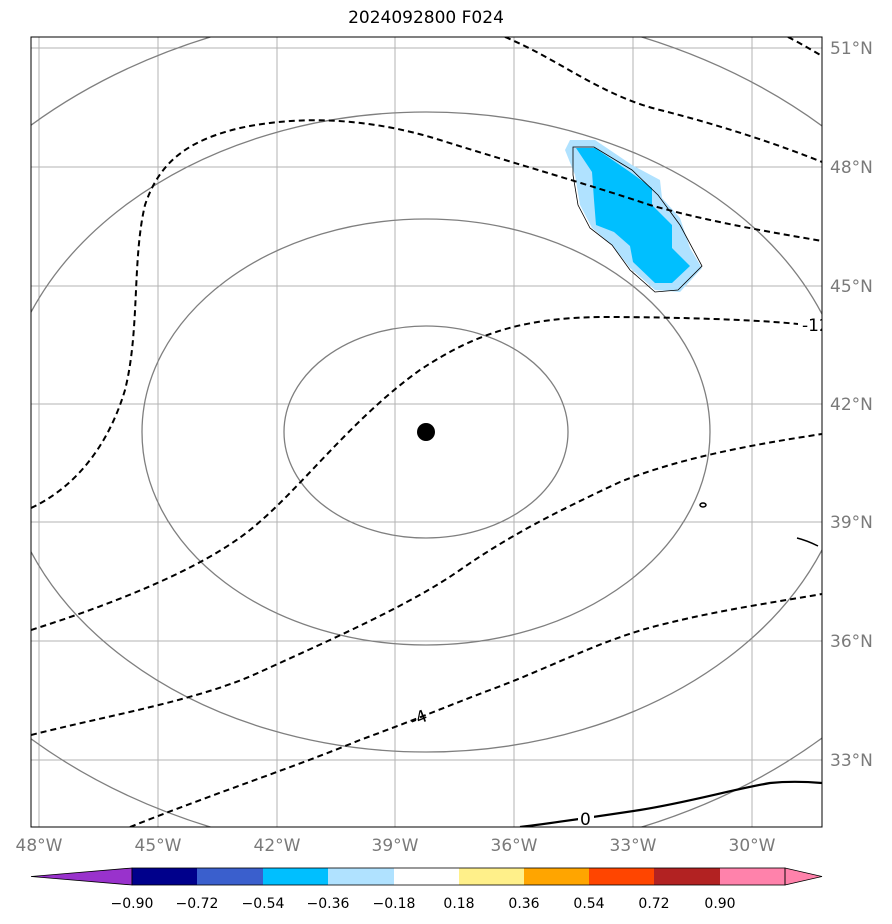 Image resolution: width=892 pixels, height=924 pixels. I want to click on latitude-labels: 51°N 48°N 45°N 42°N 39°N 36°N 33°N, so click(851, 405).